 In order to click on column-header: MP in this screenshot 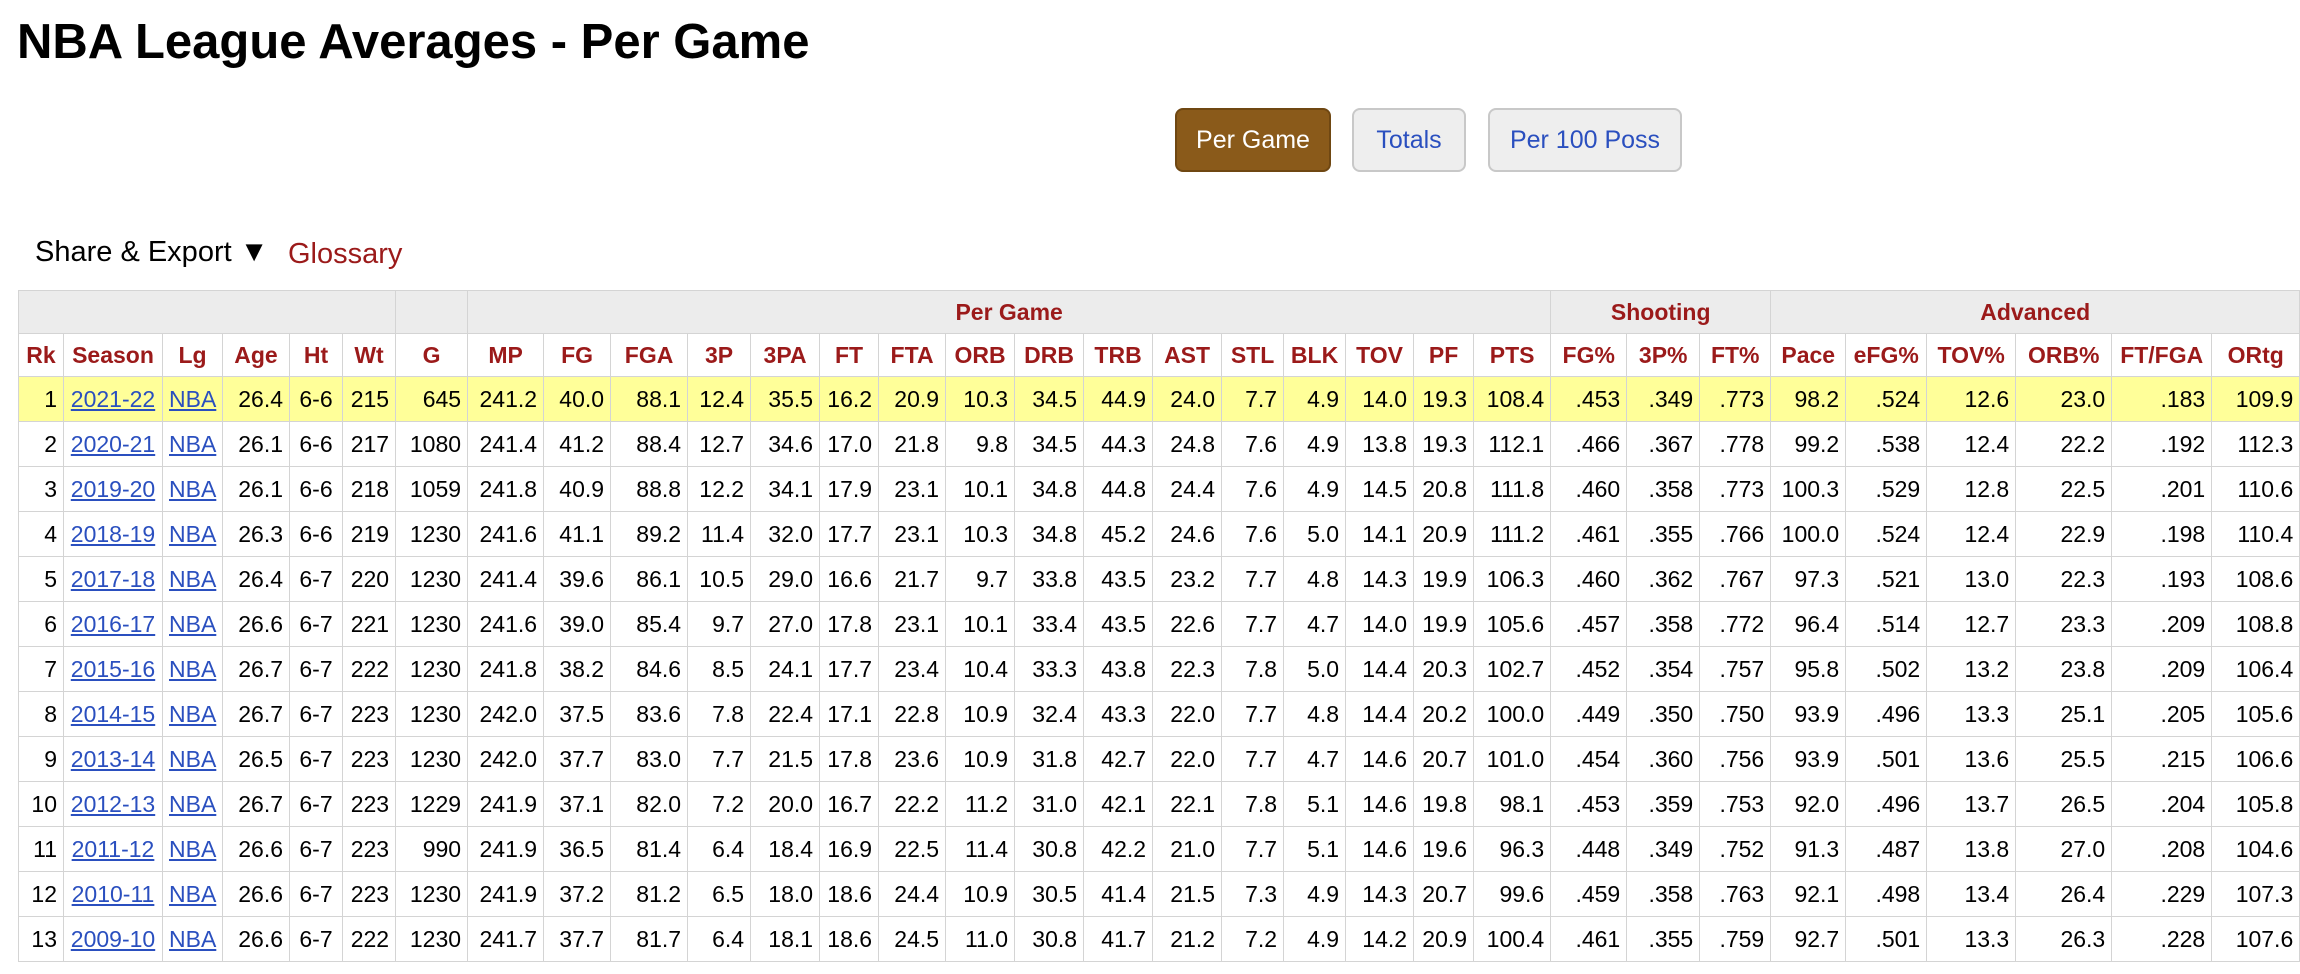, I will do `click(506, 355)`.